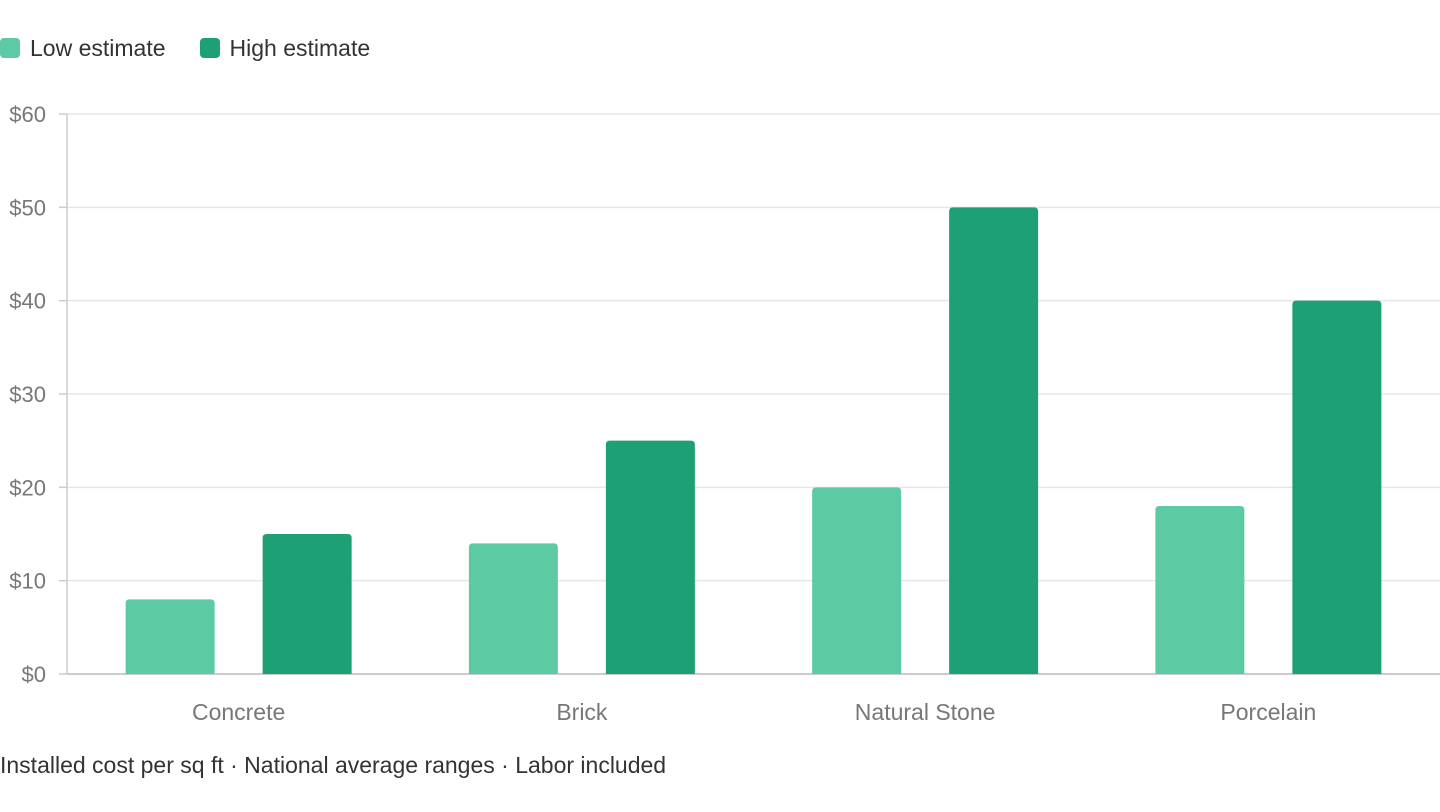 The image size is (1440, 812). Describe the element at coordinates (27, 114) in the screenshot. I see `y-tick-label: $60` at that location.